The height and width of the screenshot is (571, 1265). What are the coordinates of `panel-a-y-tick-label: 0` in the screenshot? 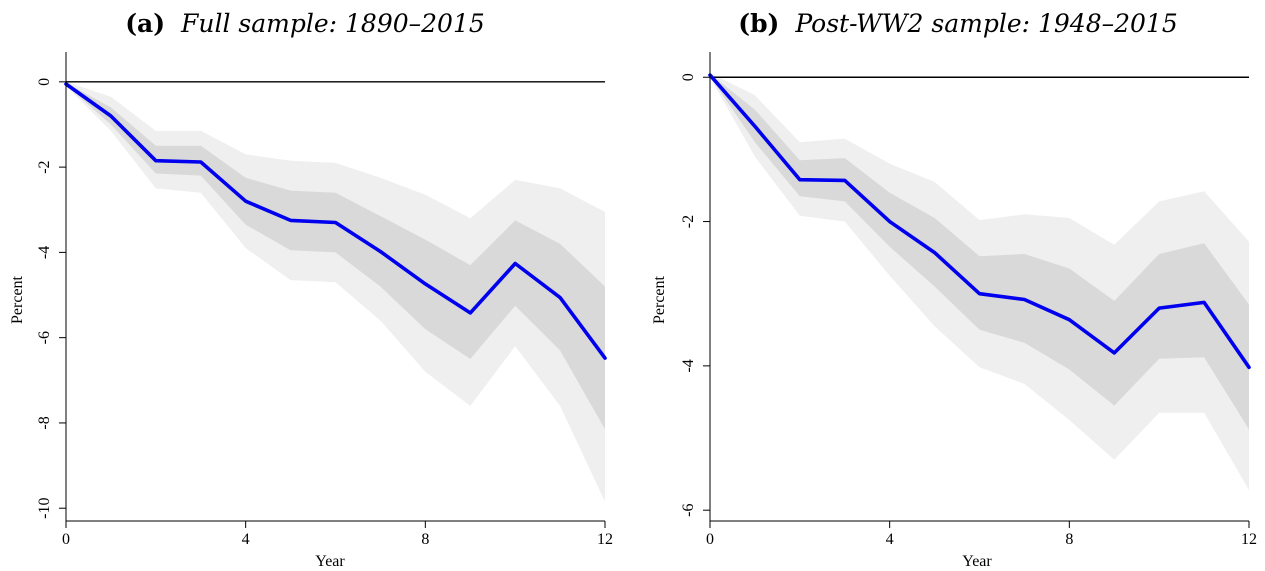 It's located at (44, 82).